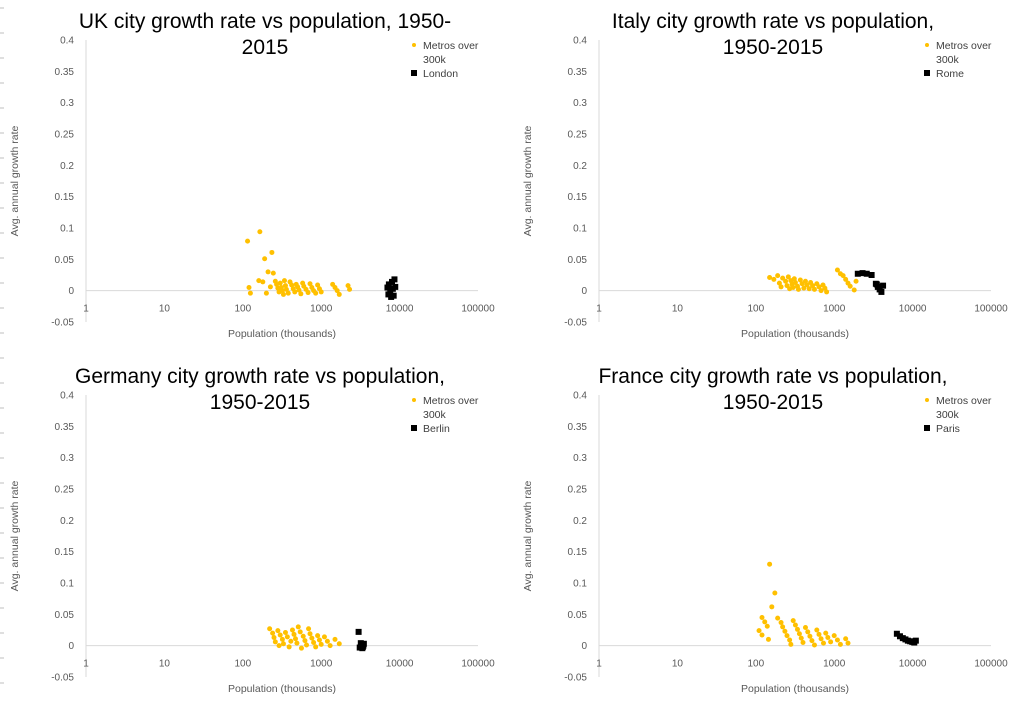  What do you see at coordinates (165, 309) in the screenshot?
I see `x-tick-label: 10` at bounding box center [165, 309].